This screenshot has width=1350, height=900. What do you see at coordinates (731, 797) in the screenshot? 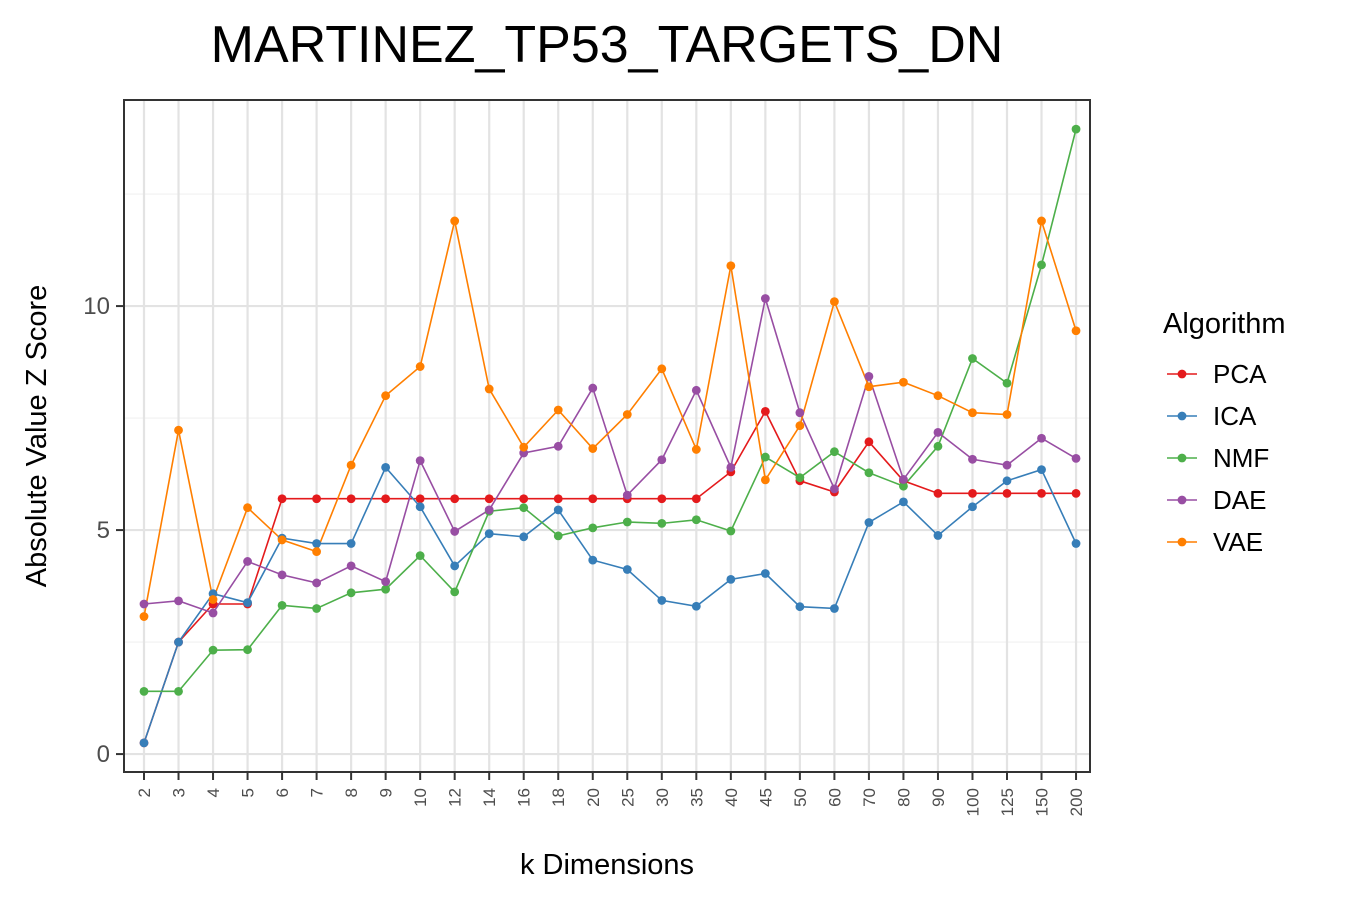
I see `x-tick-label: 40` at bounding box center [731, 797].